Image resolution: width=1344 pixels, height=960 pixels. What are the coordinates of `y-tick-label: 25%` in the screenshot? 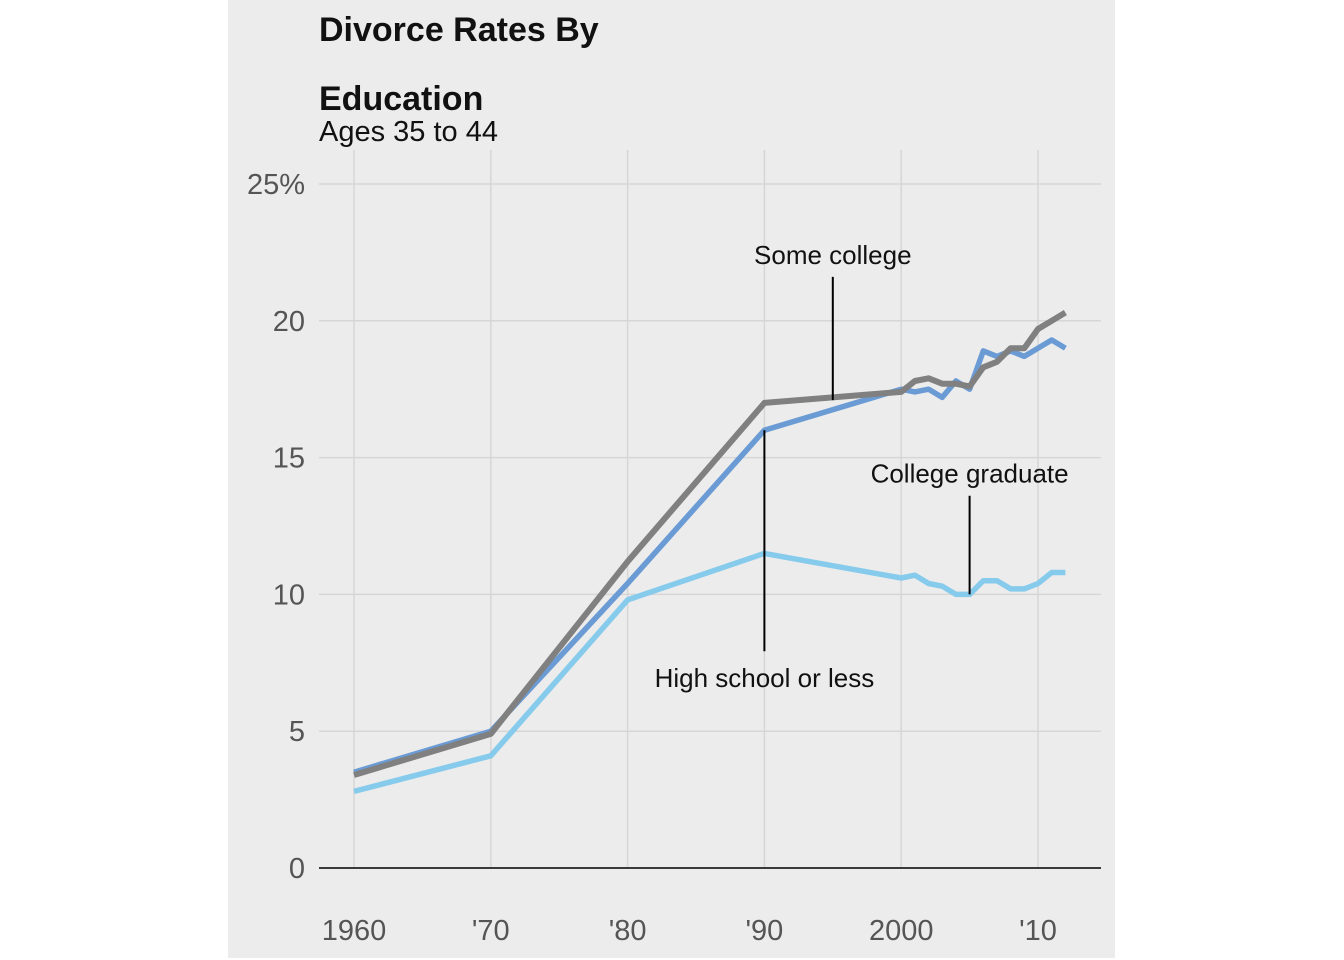 It's located at (276, 185).